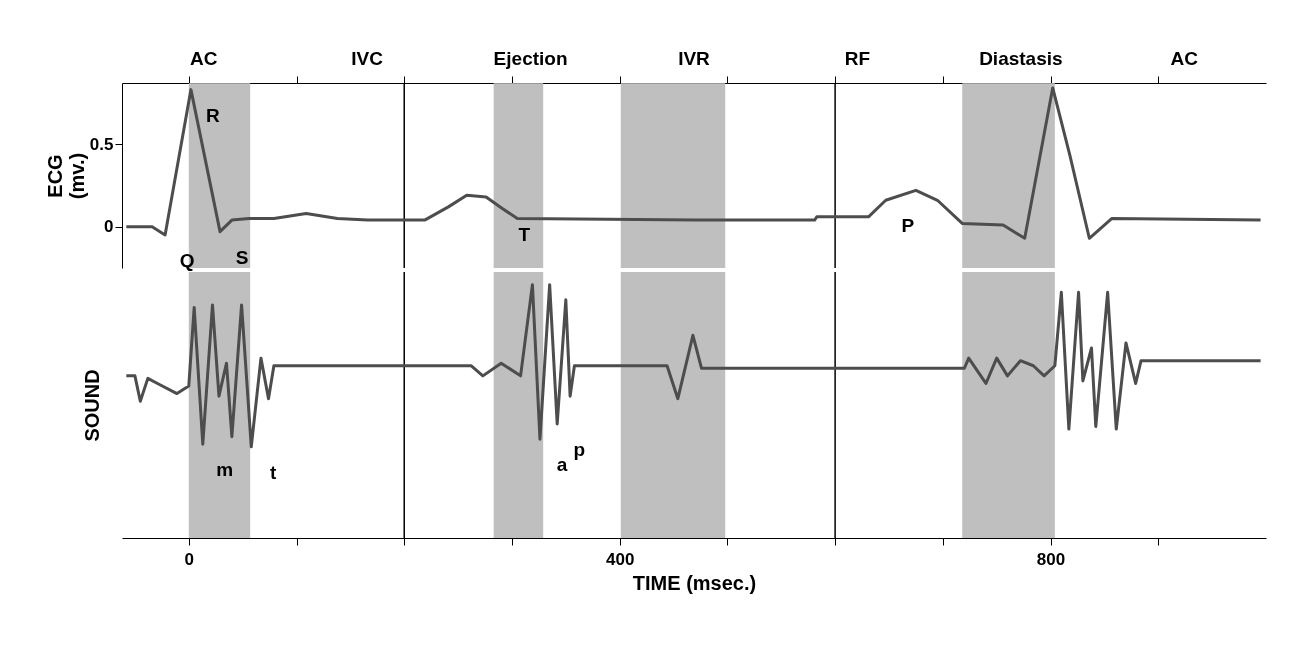  I want to click on x-tick-label: 400, so click(620, 559).